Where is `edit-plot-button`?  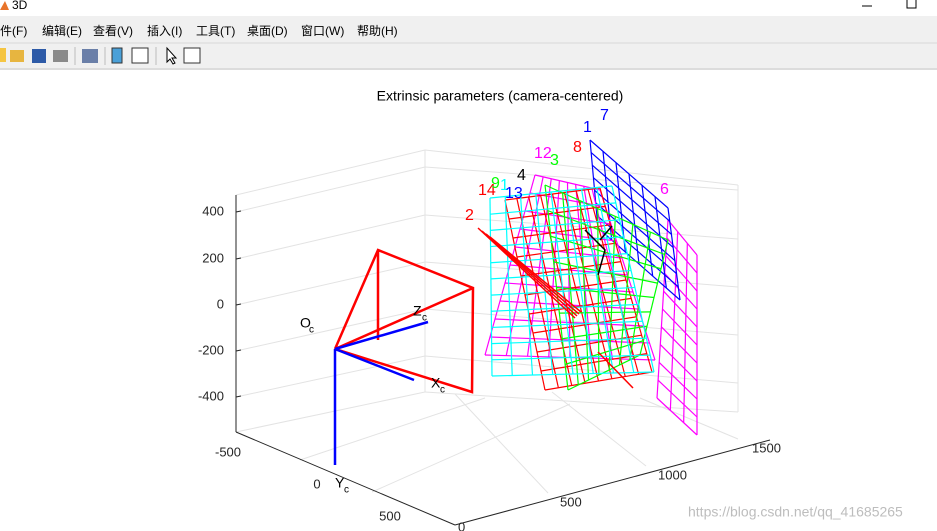
edit-plot-button is located at coordinates (172, 55).